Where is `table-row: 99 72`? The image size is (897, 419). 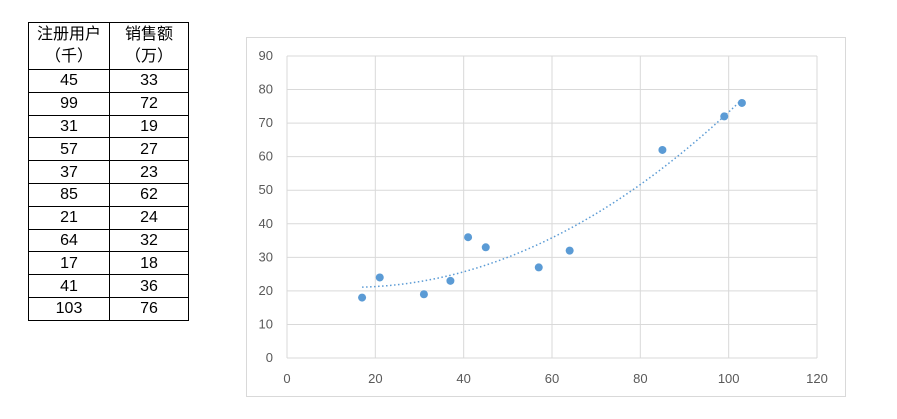
table-row: 99 72 is located at coordinates (108, 103).